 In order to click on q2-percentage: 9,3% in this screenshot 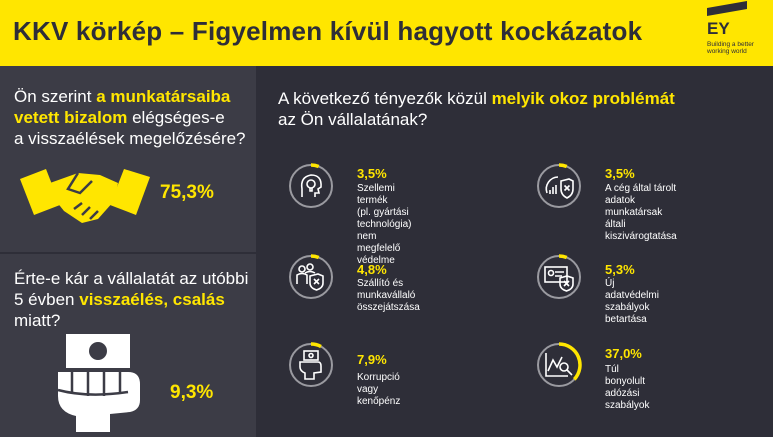, I will do `click(192, 392)`.